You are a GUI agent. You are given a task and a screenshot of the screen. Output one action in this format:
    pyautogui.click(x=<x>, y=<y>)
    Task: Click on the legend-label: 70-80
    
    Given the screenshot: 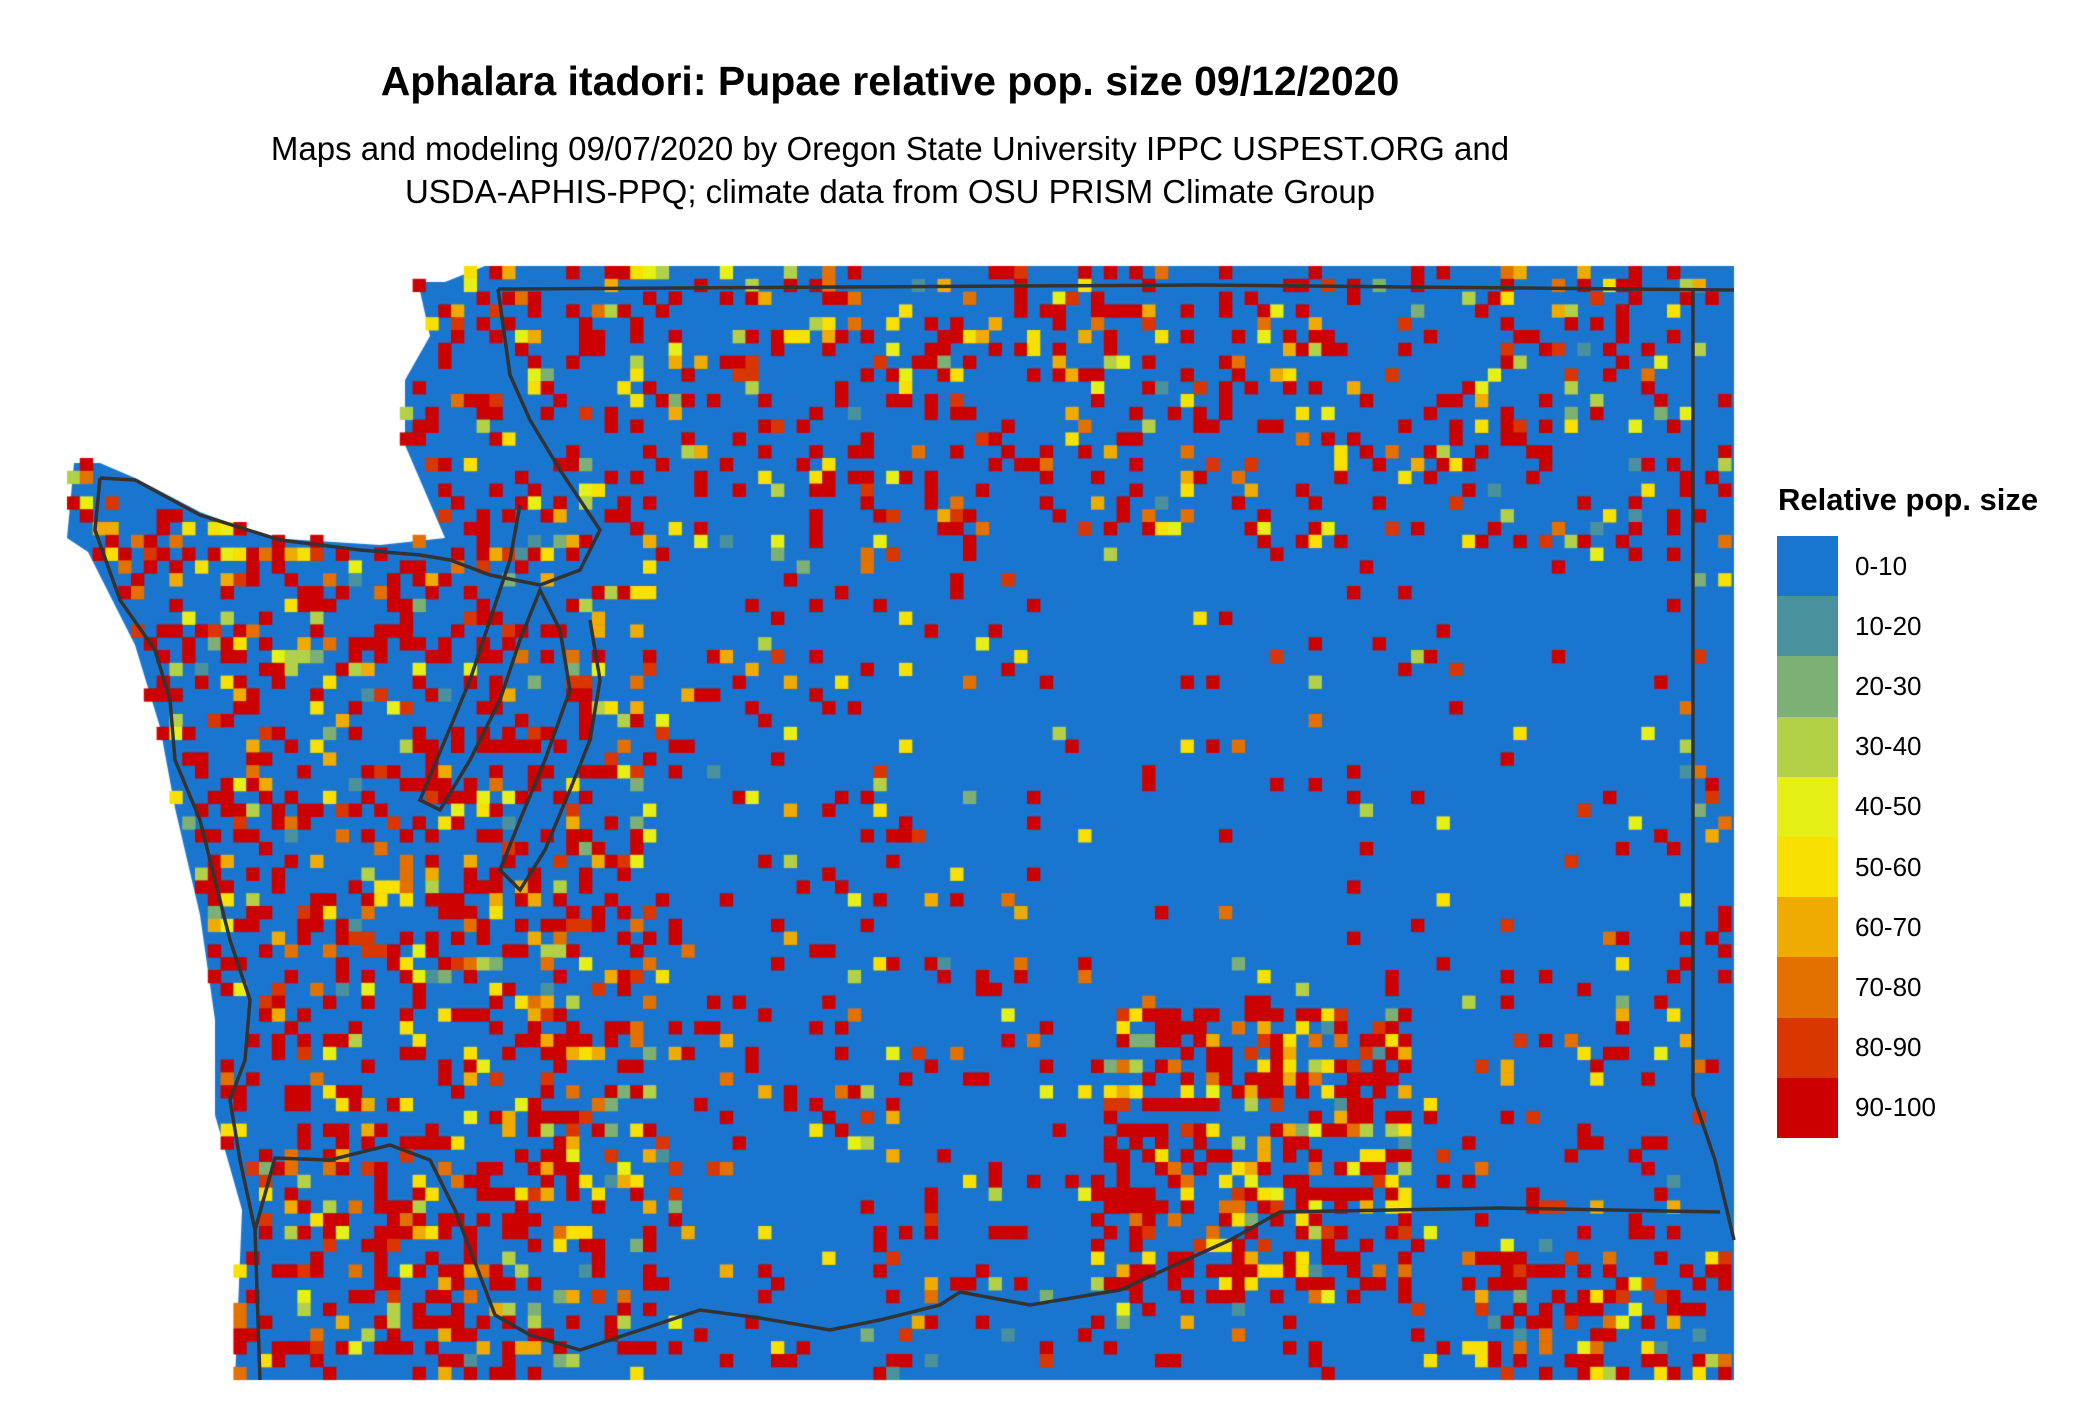 What is the action you would take?
    pyautogui.click(x=1888, y=986)
    